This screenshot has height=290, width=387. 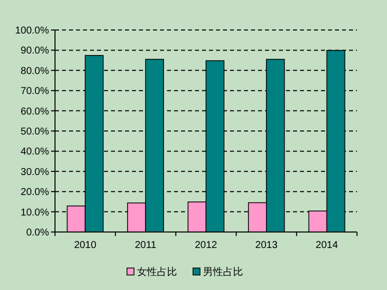 I want to click on y-tick-label: 70.0%, so click(x=35, y=92).